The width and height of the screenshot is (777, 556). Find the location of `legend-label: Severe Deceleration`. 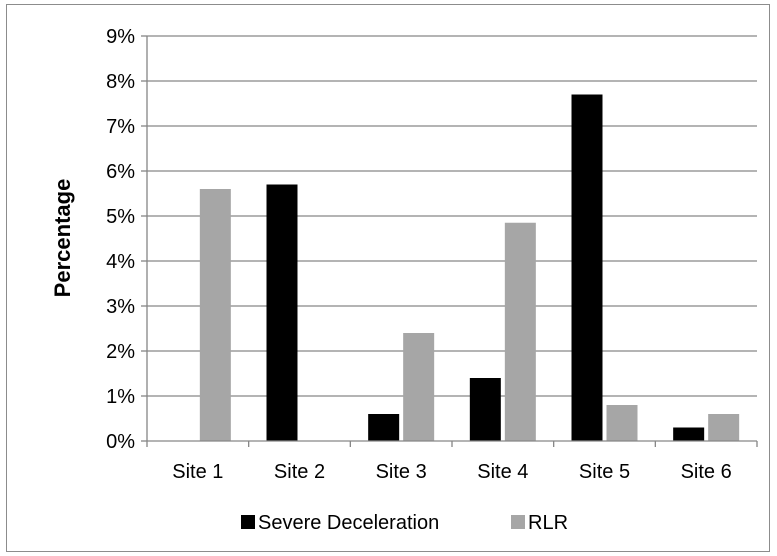

legend-label: Severe Deceleration is located at coordinates (348, 523).